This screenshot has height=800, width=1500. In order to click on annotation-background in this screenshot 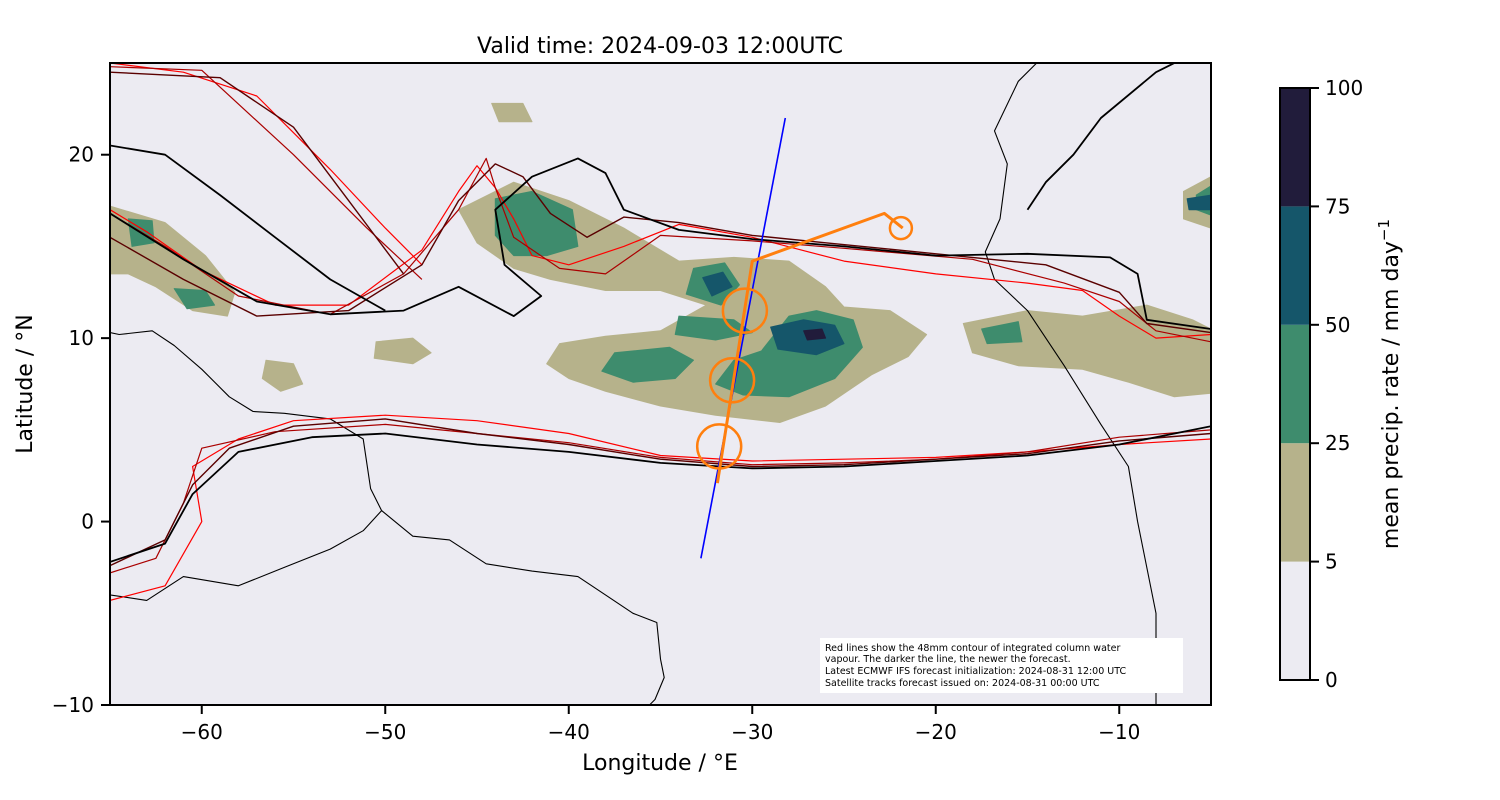, I will do `click(1001, 665)`.